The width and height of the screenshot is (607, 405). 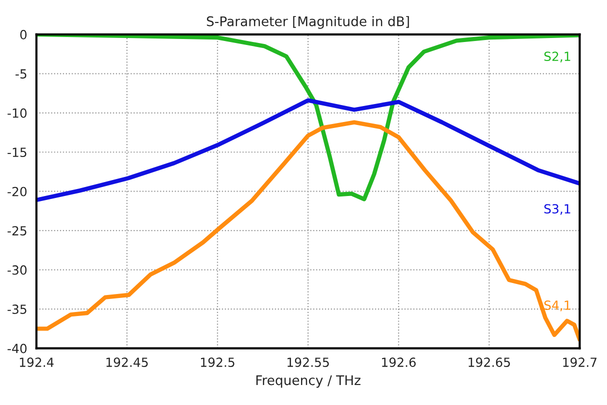 What do you see at coordinates (17, 113) in the screenshot?
I see `y-tick-label: -10` at bounding box center [17, 113].